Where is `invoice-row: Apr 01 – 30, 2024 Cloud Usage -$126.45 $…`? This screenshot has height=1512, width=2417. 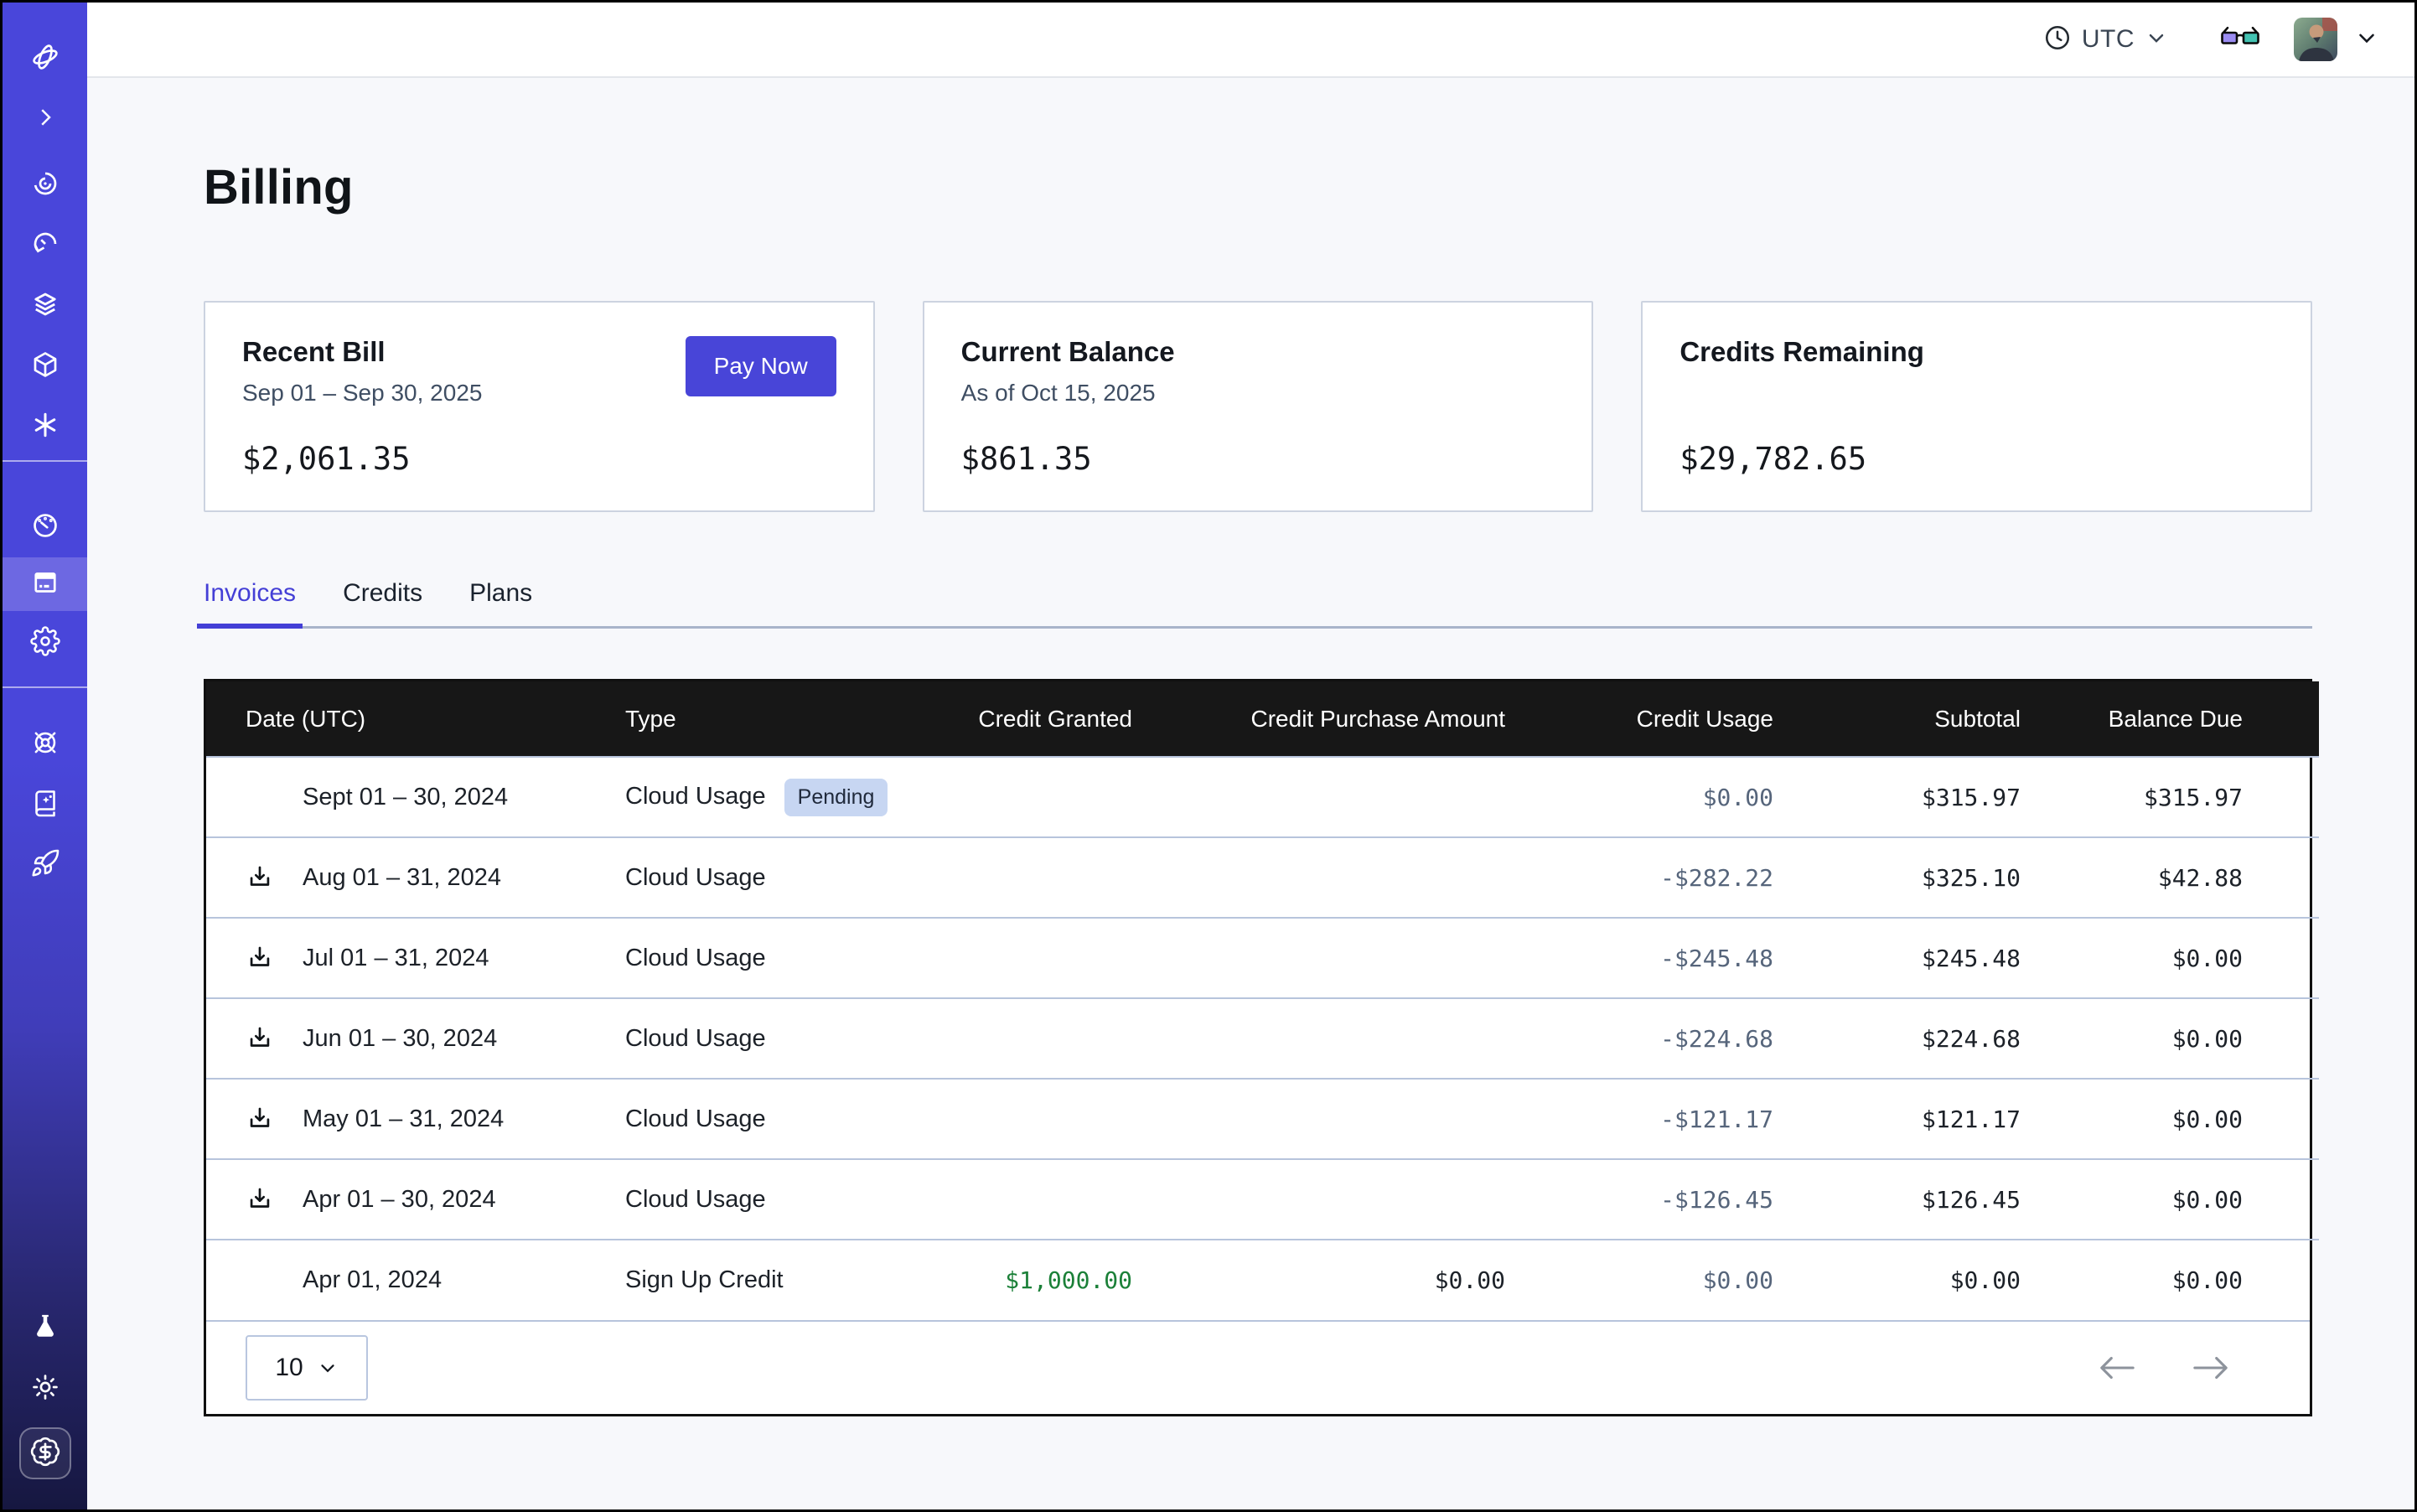
invoice-row: Apr 01 – 30, 2024 Cloud Usage -$126.45 $… is located at coordinates (1262, 1199).